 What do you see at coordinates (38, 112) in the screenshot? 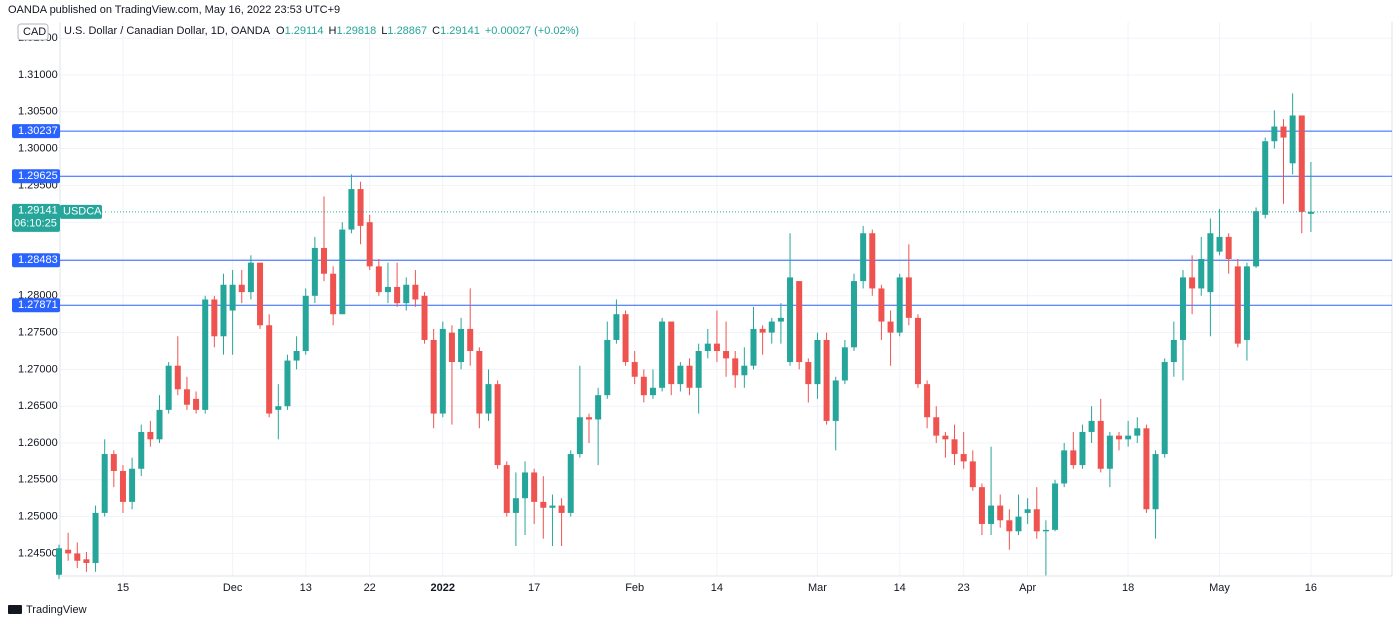
I see `y-tick-label: 1.30500` at bounding box center [38, 112].